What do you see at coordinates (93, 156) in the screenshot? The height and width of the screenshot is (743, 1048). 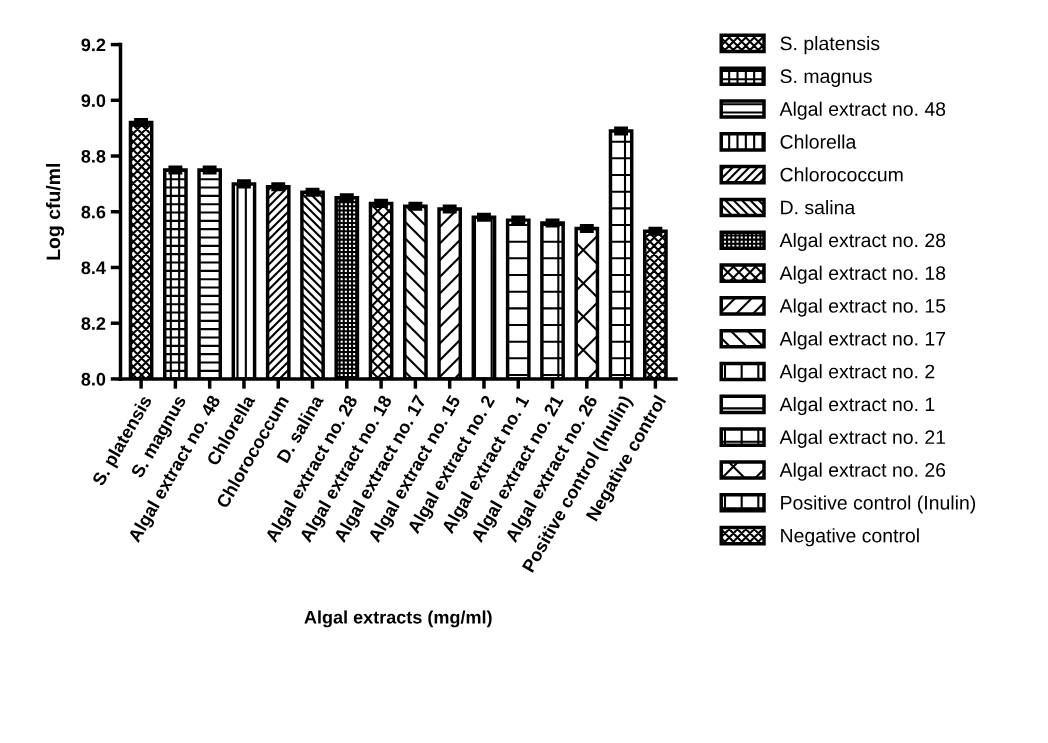 I see `y-tick-label: 8.8` at bounding box center [93, 156].